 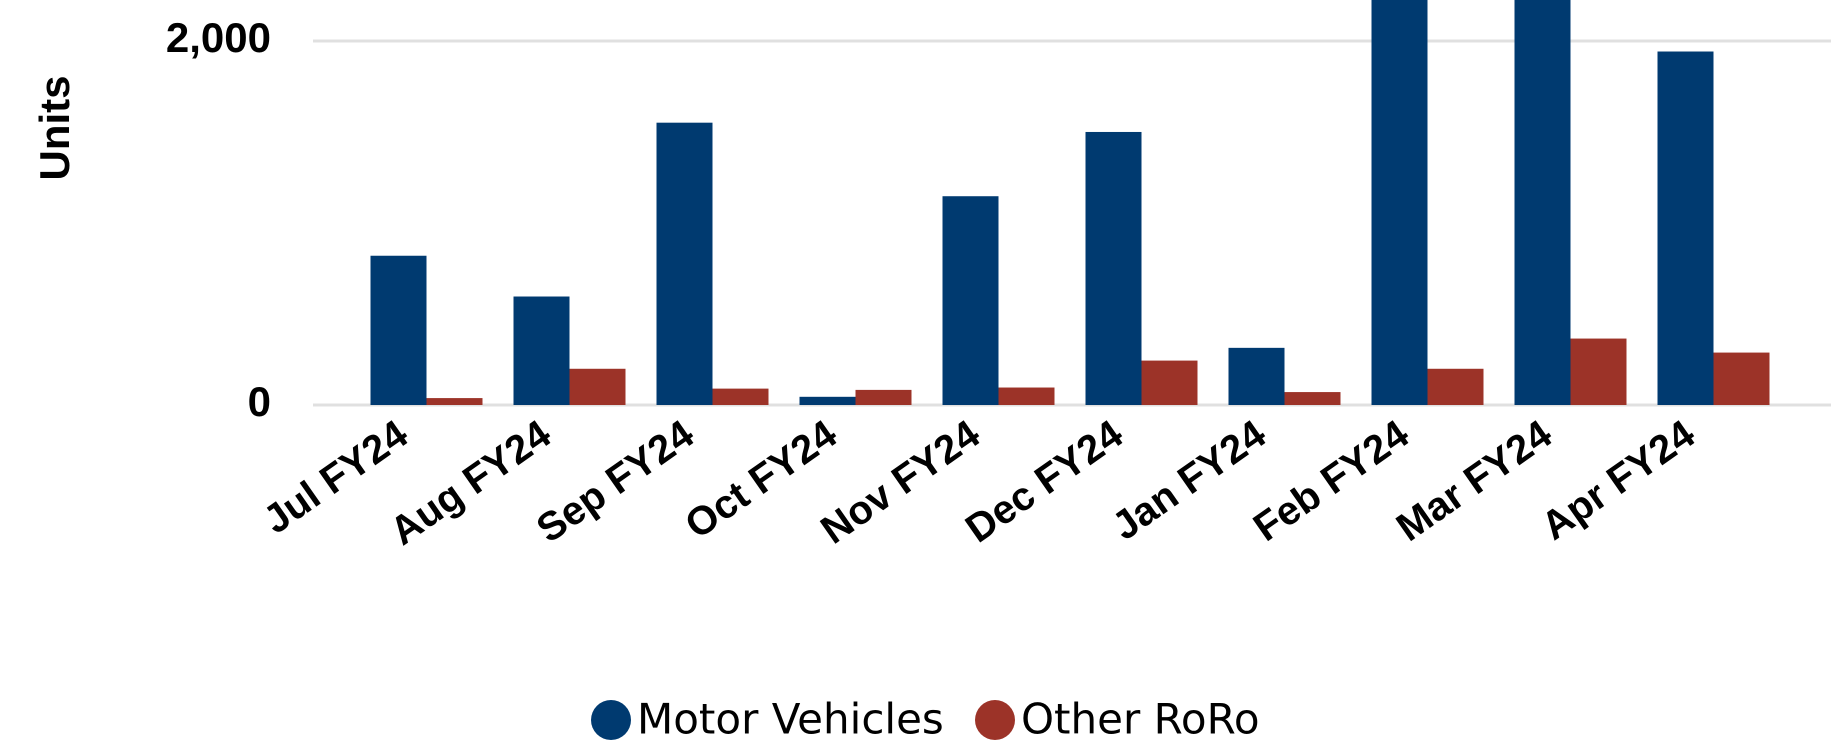 I want to click on x-tick-label: Mar FY24, so click(x=1475, y=481).